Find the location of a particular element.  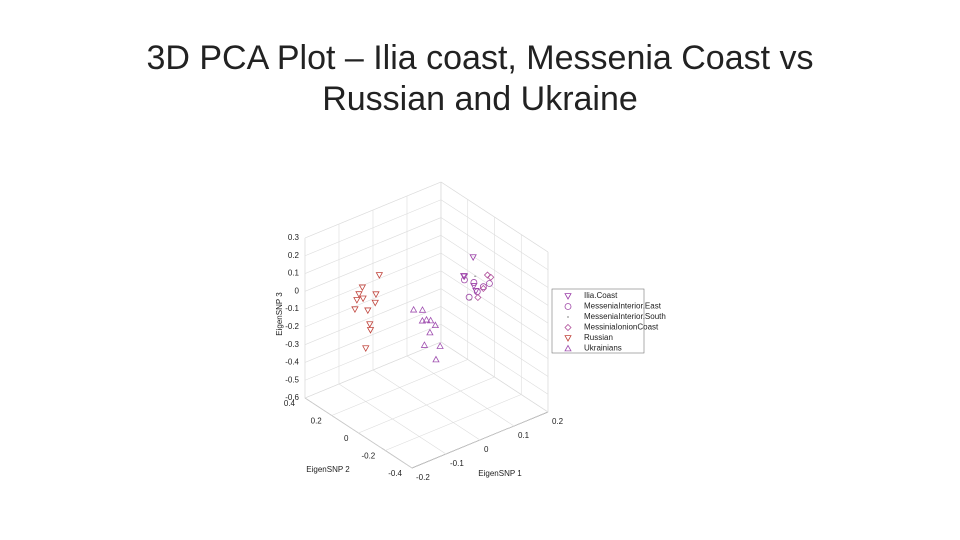

z-tick-label: -0.1 is located at coordinates (292, 308).